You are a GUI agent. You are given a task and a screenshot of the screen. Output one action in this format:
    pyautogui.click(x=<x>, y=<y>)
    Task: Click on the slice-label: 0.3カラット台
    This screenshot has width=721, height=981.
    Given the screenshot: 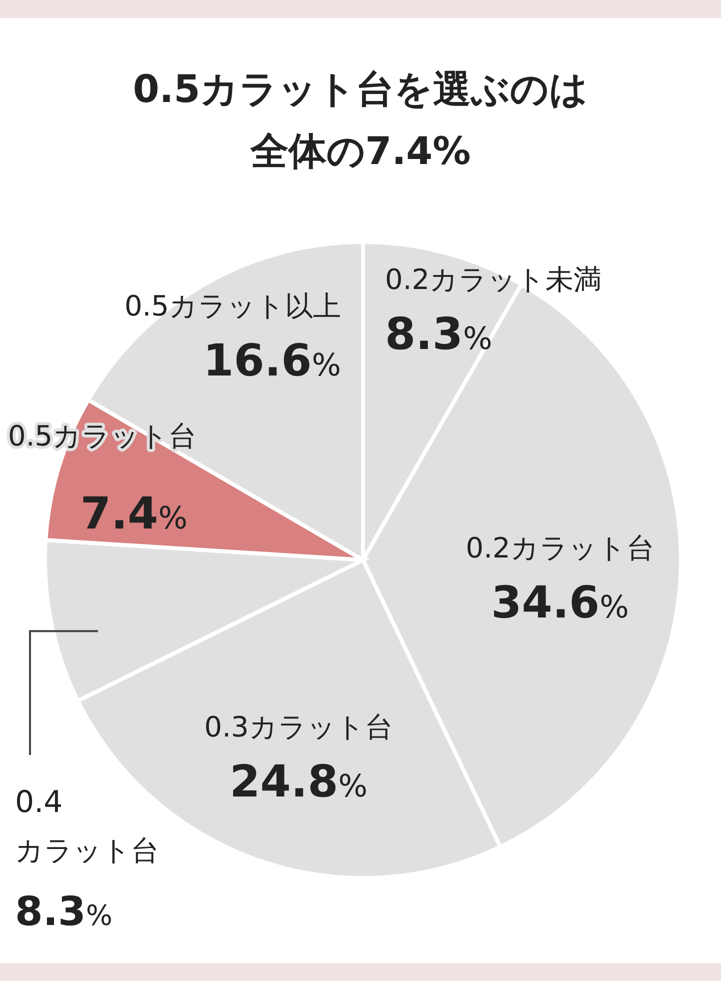 What is the action you would take?
    pyautogui.click(x=298, y=727)
    